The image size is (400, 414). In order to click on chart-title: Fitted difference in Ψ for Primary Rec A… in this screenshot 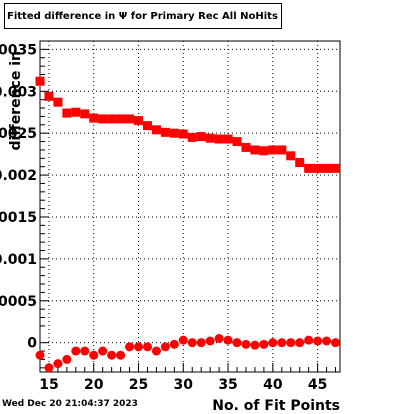, I will do `click(142, 16)`.